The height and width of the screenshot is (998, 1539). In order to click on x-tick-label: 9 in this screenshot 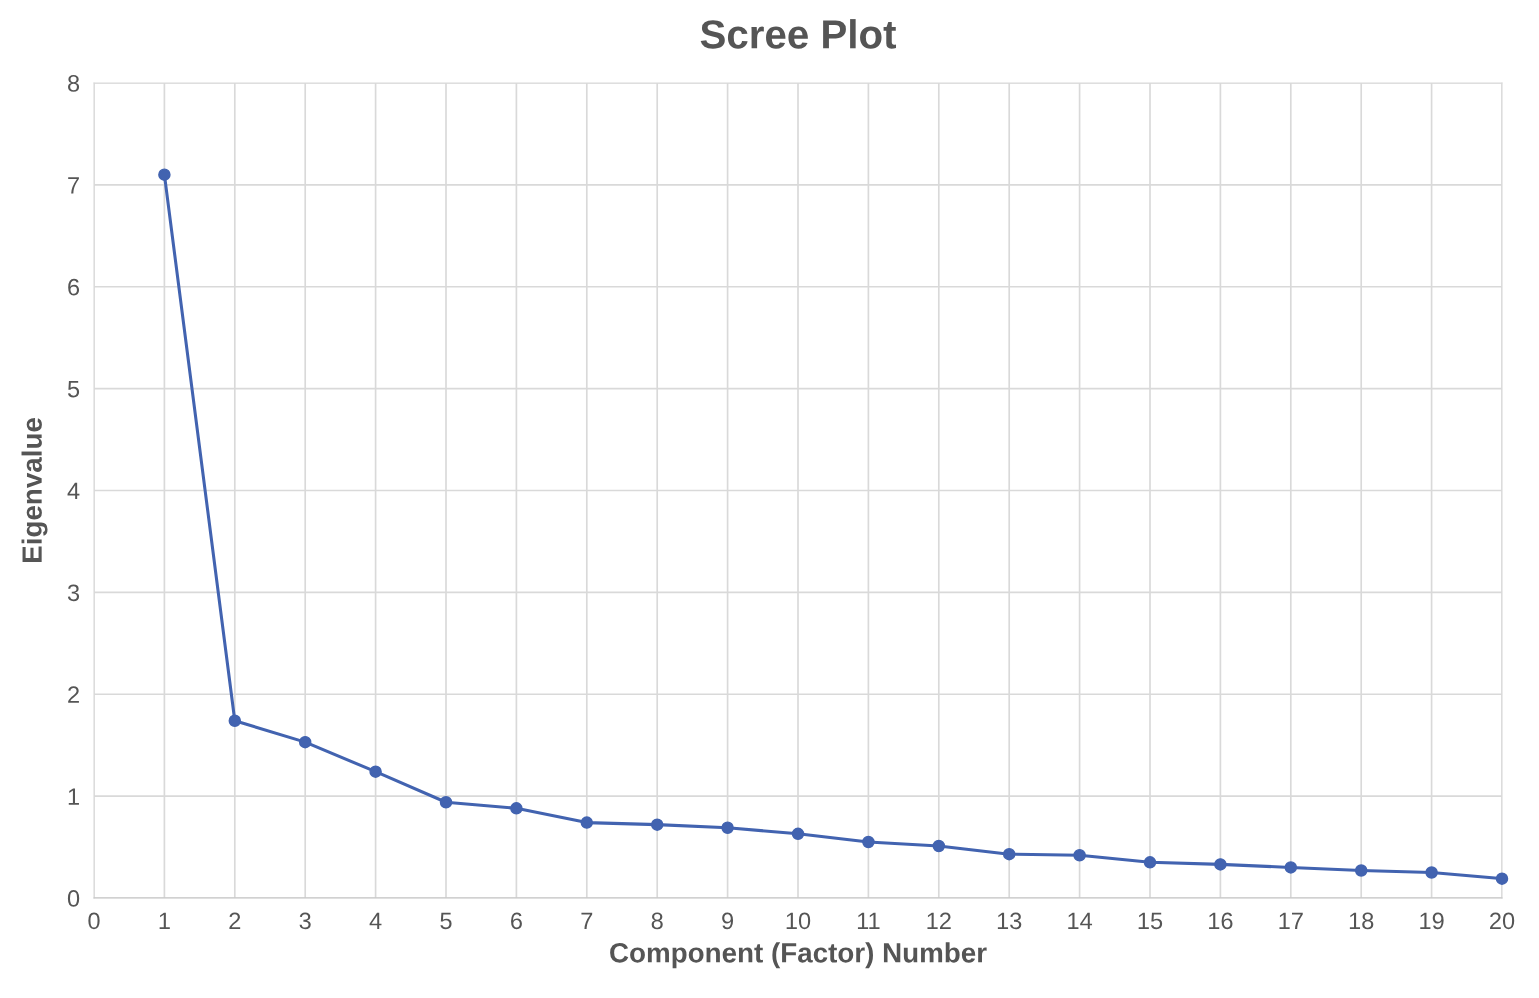, I will do `click(728, 921)`.